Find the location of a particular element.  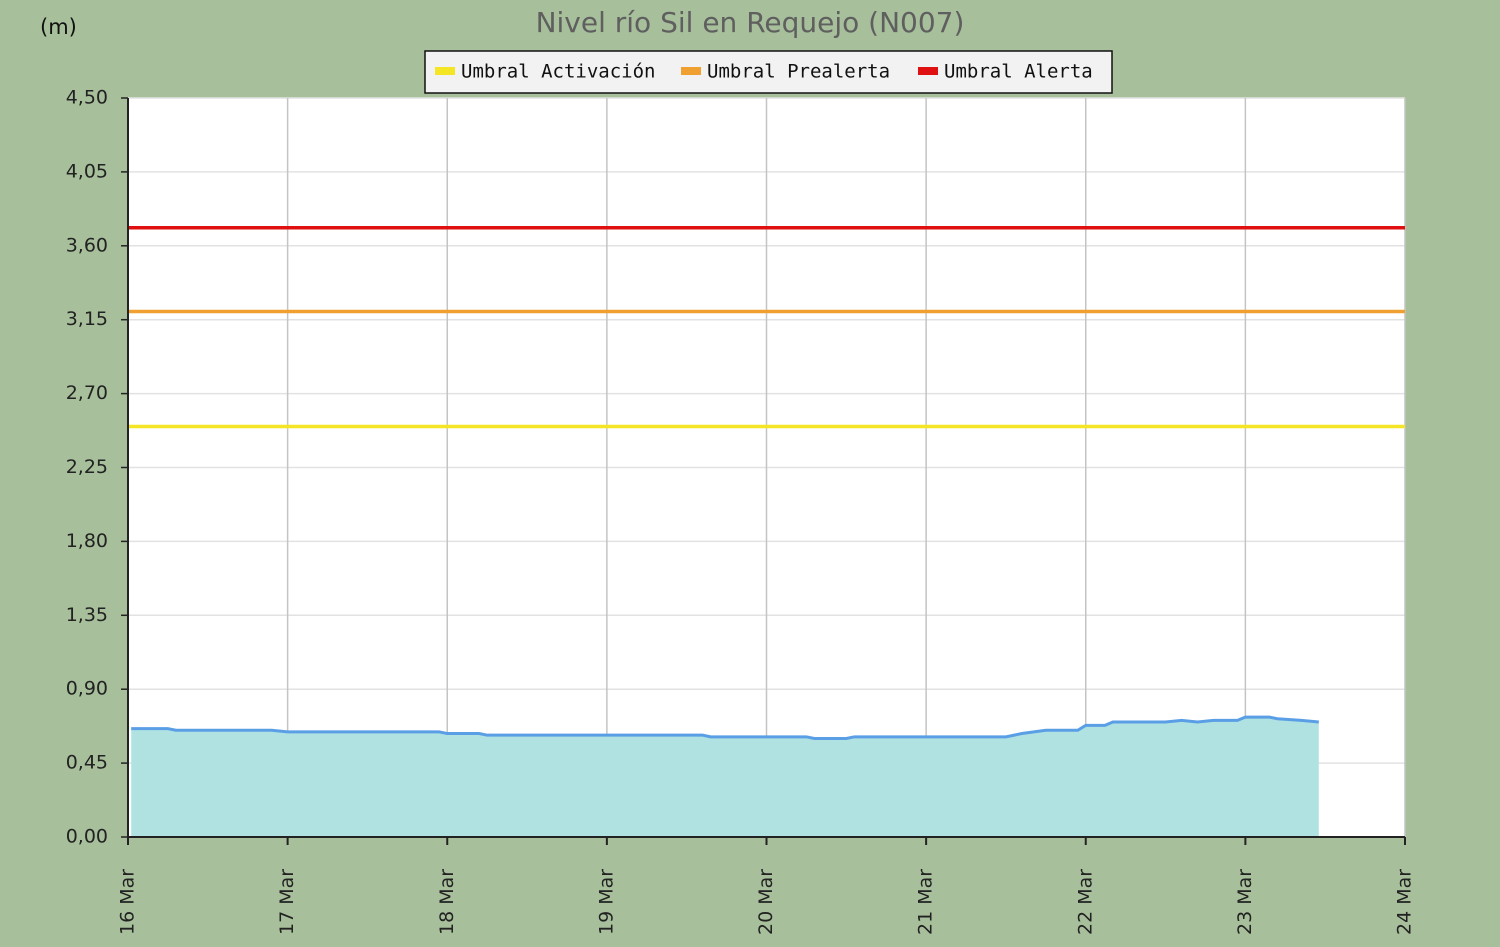

x-tick-label: 21 Mar is located at coordinates (926, 902).